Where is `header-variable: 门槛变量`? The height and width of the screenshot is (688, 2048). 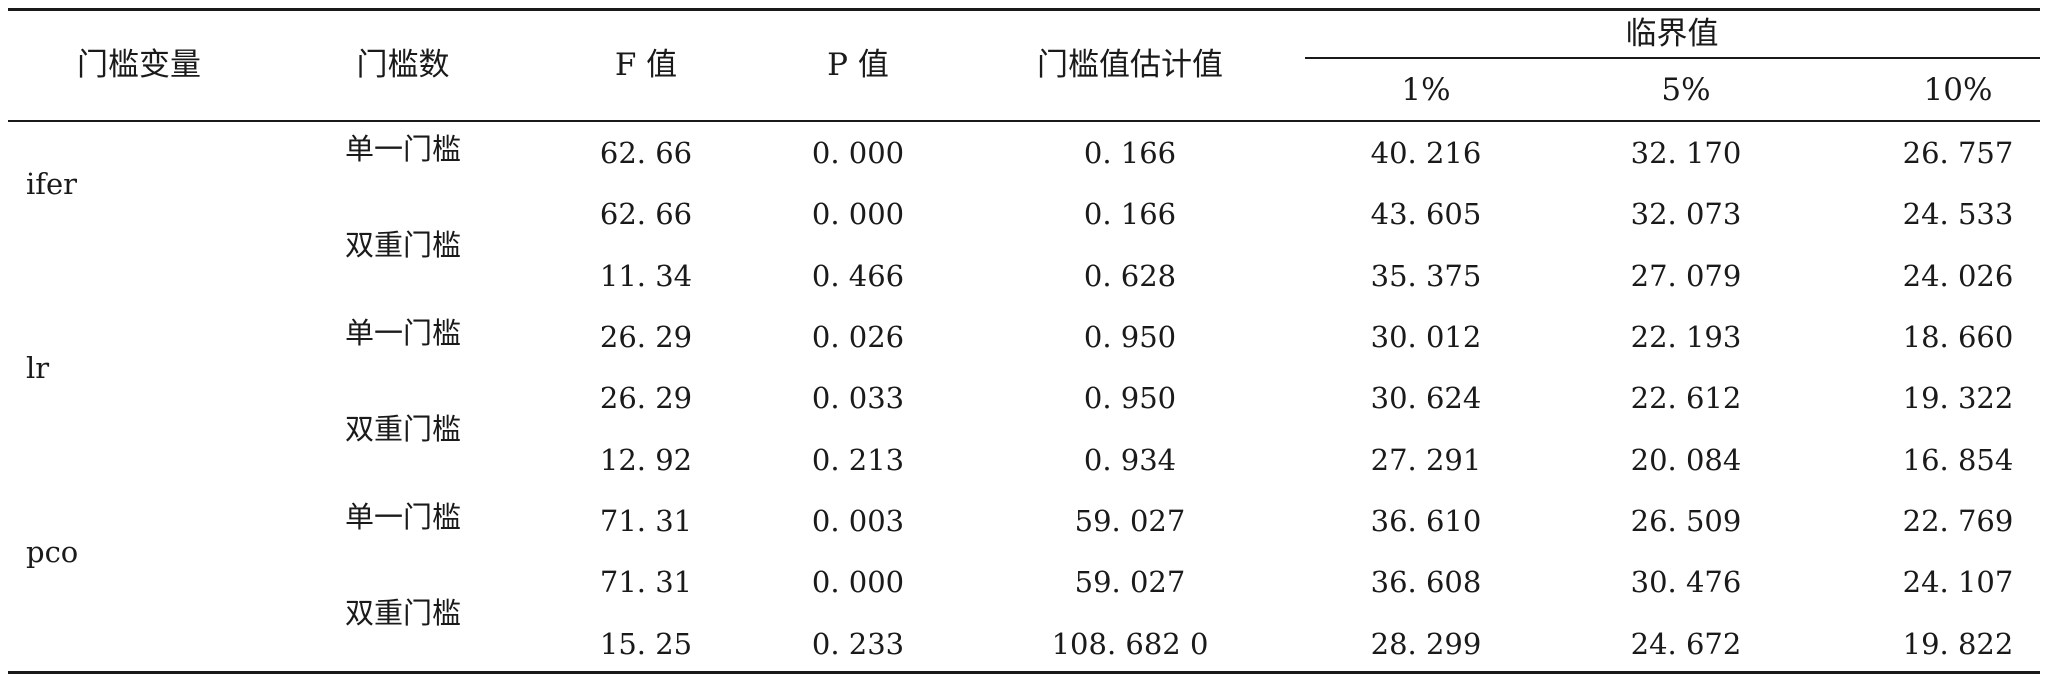
header-variable: 门槛变量 is located at coordinates (139, 65).